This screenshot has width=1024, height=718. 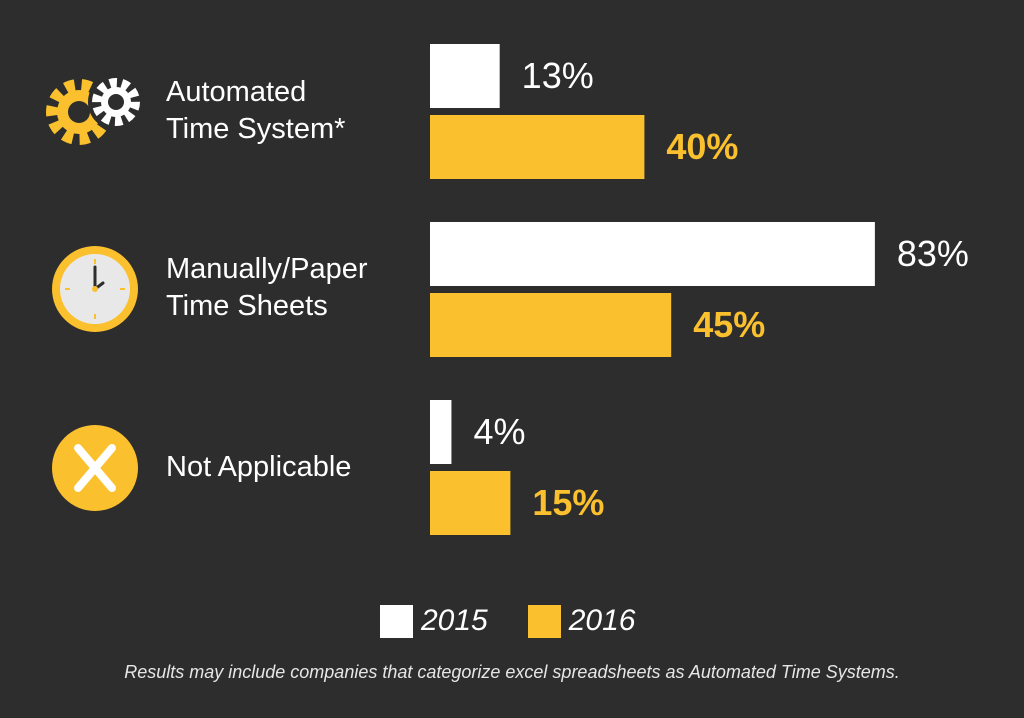 I want to click on data-label-2015-2: 83%, so click(x=933, y=253).